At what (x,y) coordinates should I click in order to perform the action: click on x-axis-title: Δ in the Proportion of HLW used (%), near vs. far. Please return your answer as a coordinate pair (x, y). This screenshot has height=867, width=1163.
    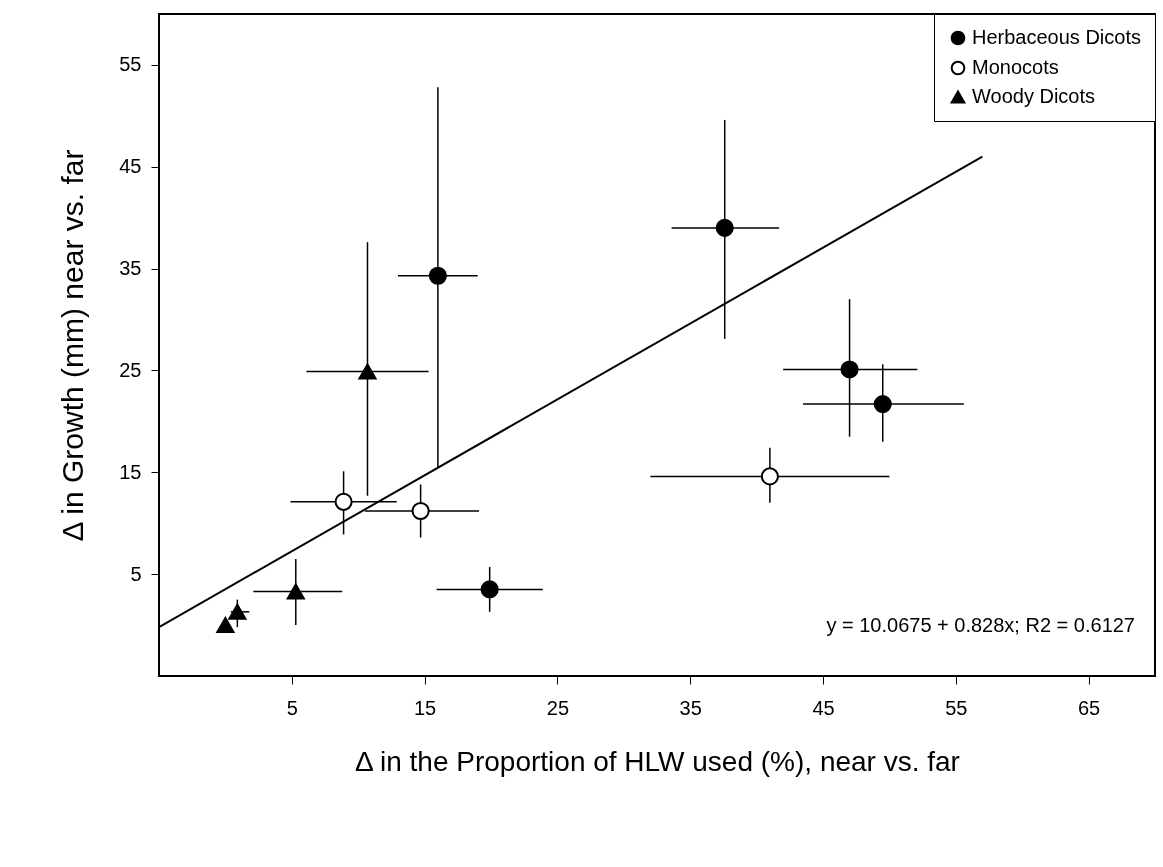
    Looking at the image, I should click on (657, 761).